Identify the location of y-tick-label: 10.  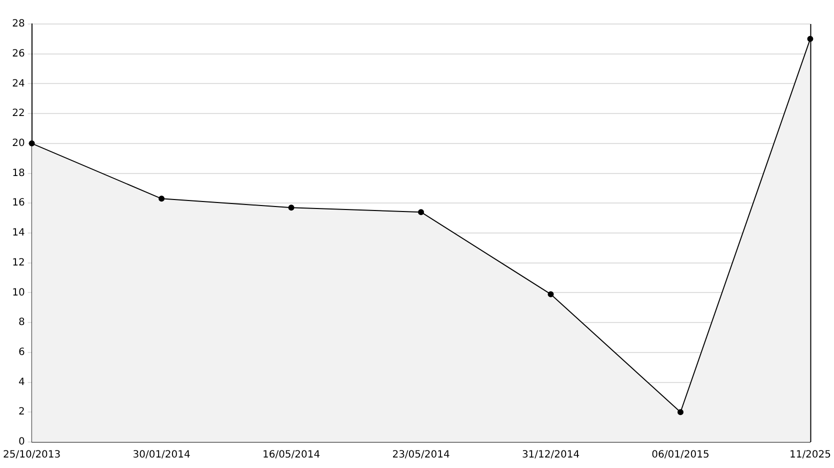
(18, 292).